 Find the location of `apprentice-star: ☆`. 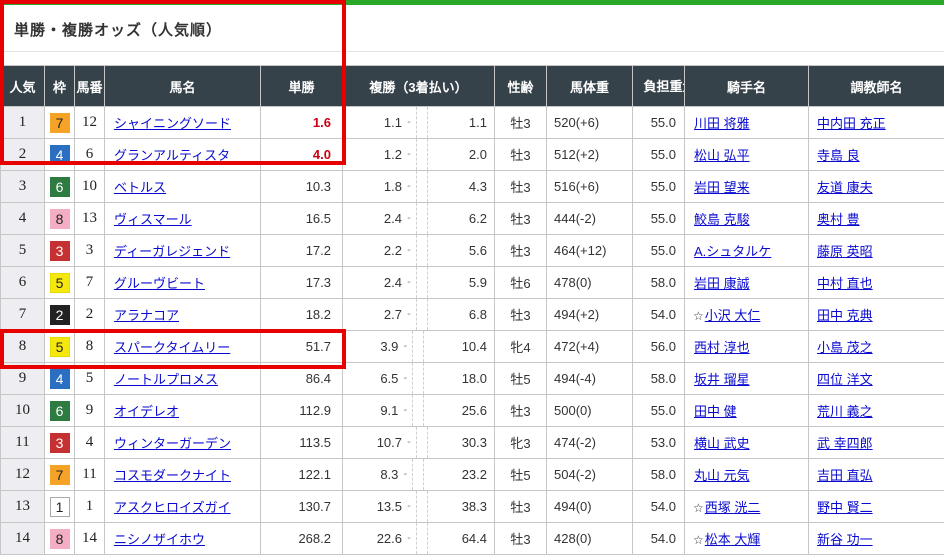

apprentice-star: ☆ is located at coordinates (698, 540).